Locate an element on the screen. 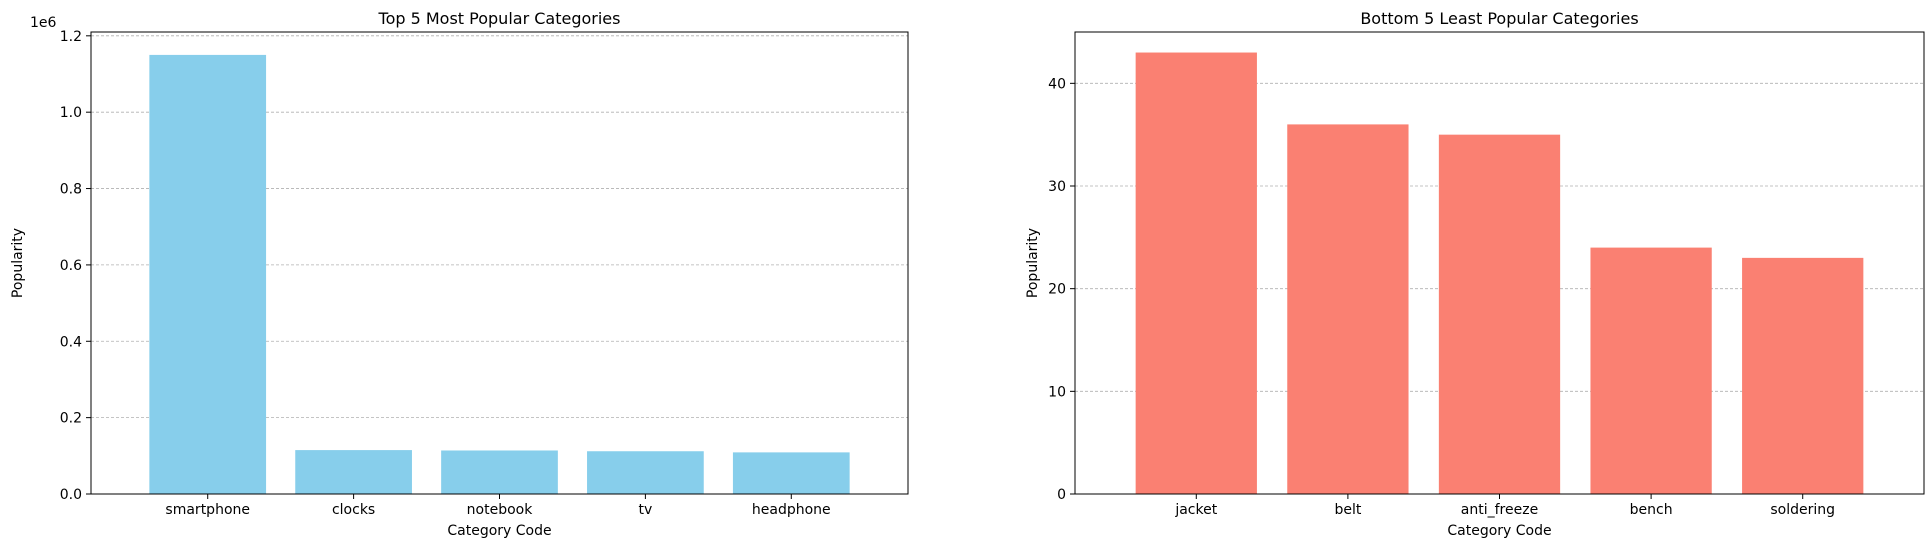 The height and width of the screenshot is (547, 1931). bar-soldering is located at coordinates (1803, 375).